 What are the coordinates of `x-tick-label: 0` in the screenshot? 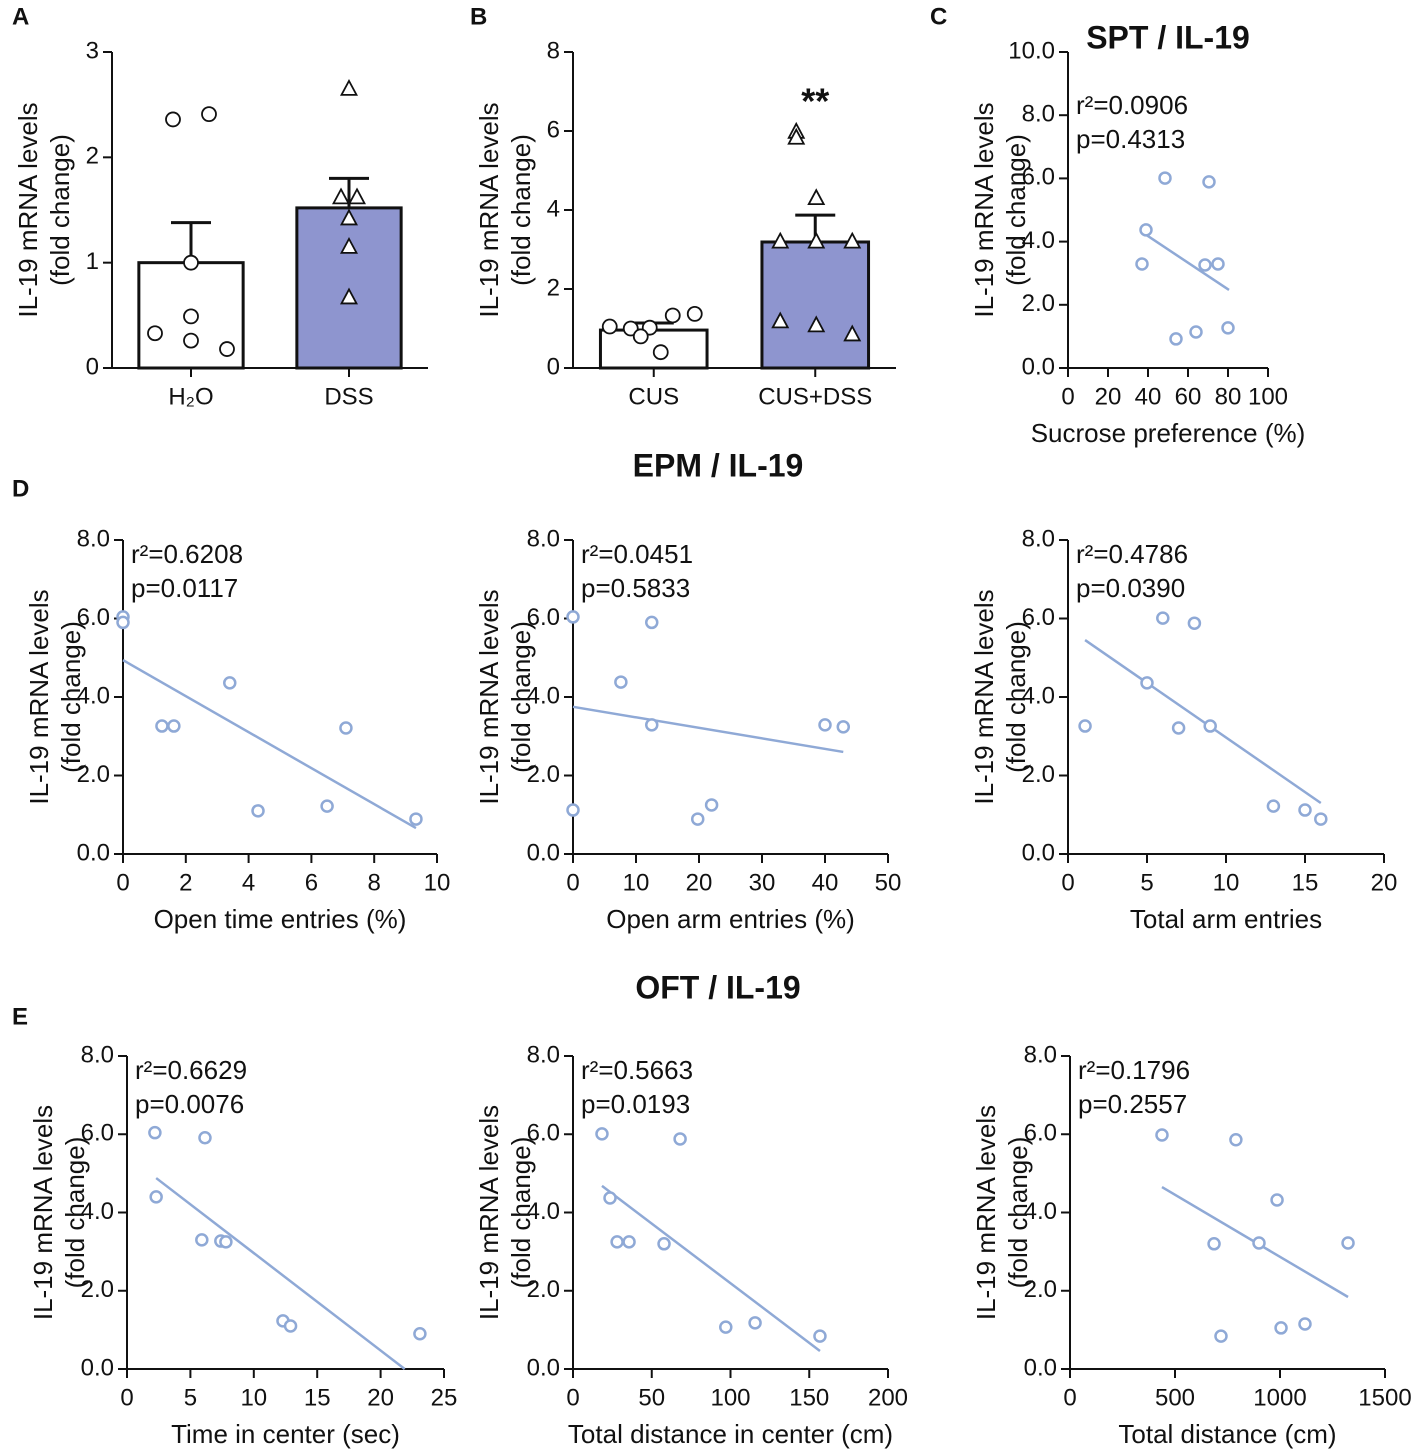 It's located at (572, 1397).